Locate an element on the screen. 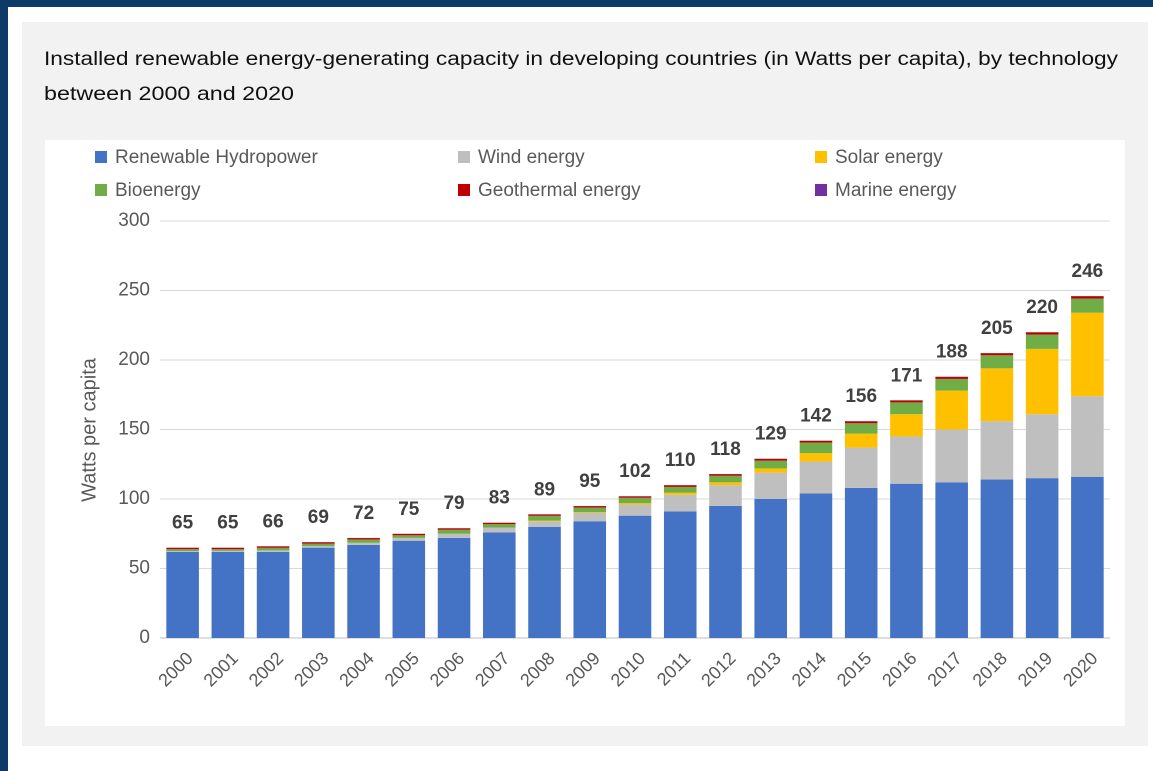  total-label: 75 is located at coordinates (409, 509).